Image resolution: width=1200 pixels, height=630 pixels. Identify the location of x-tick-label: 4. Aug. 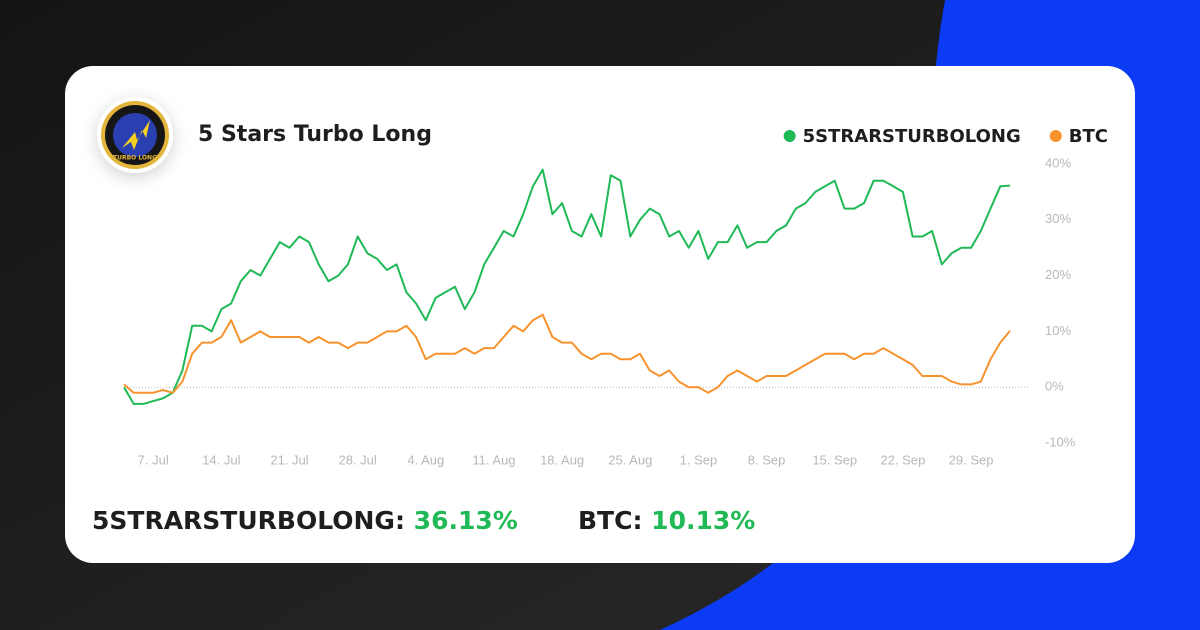
(425, 459).